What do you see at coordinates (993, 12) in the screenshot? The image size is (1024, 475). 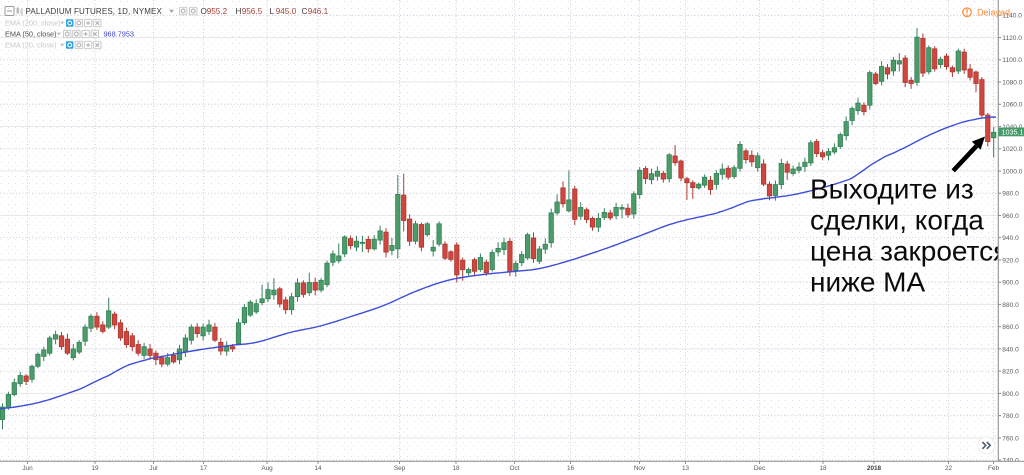 I see `svg-text: Delayed` at bounding box center [993, 12].